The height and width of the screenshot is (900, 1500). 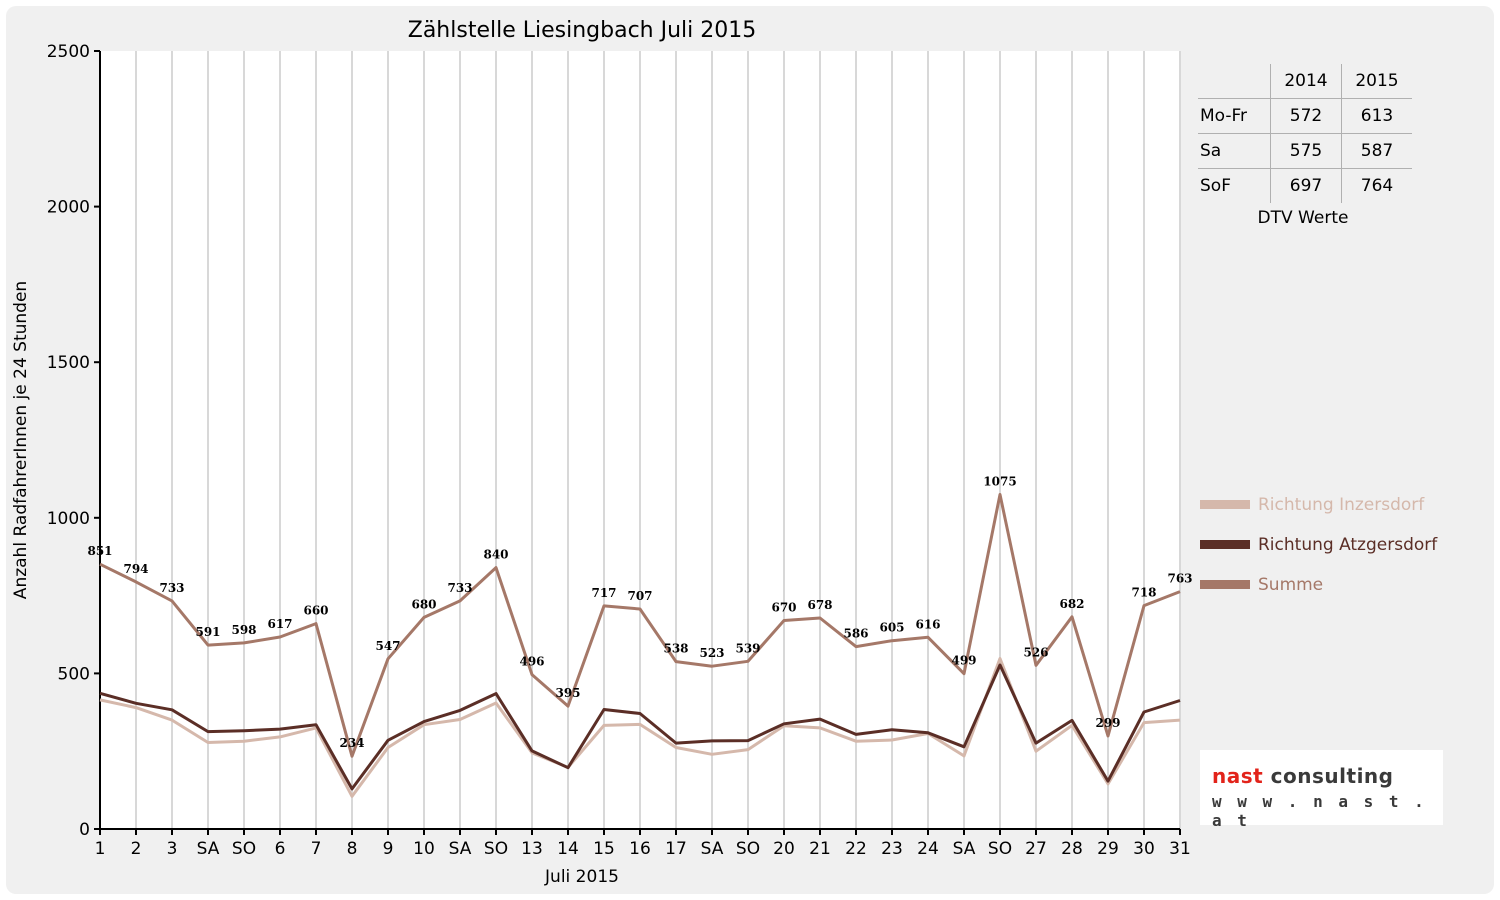 I want to click on dtv-header-2014: 2014, so click(x=1306, y=81).